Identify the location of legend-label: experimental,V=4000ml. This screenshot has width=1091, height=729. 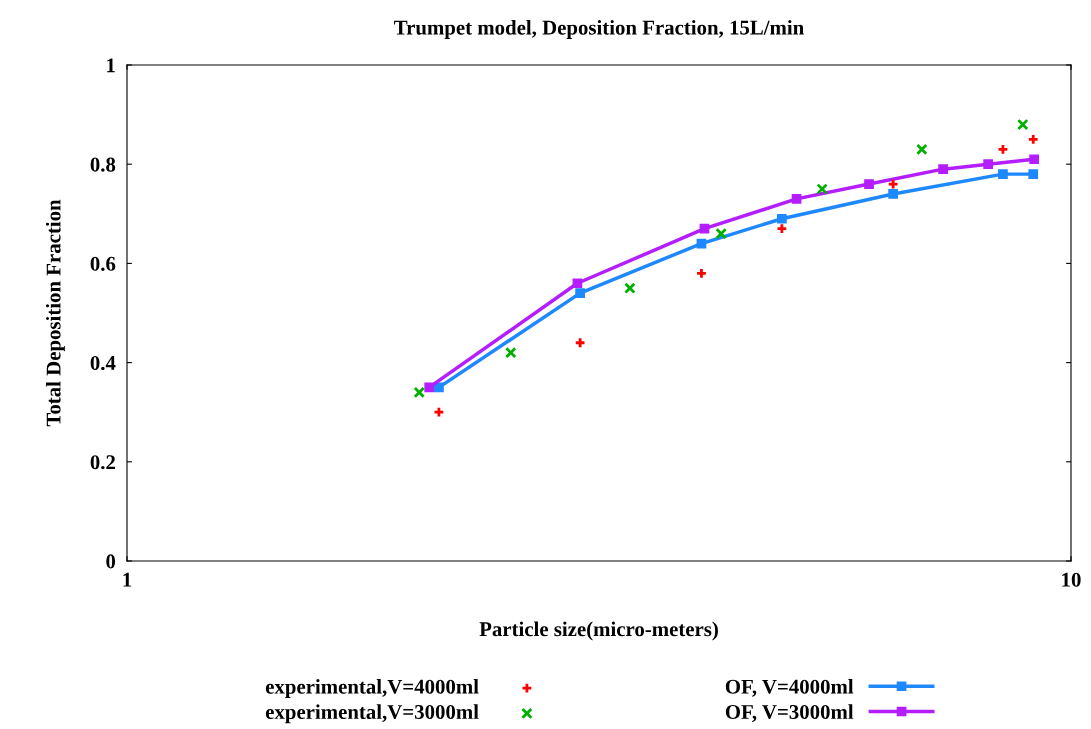
(372, 688).